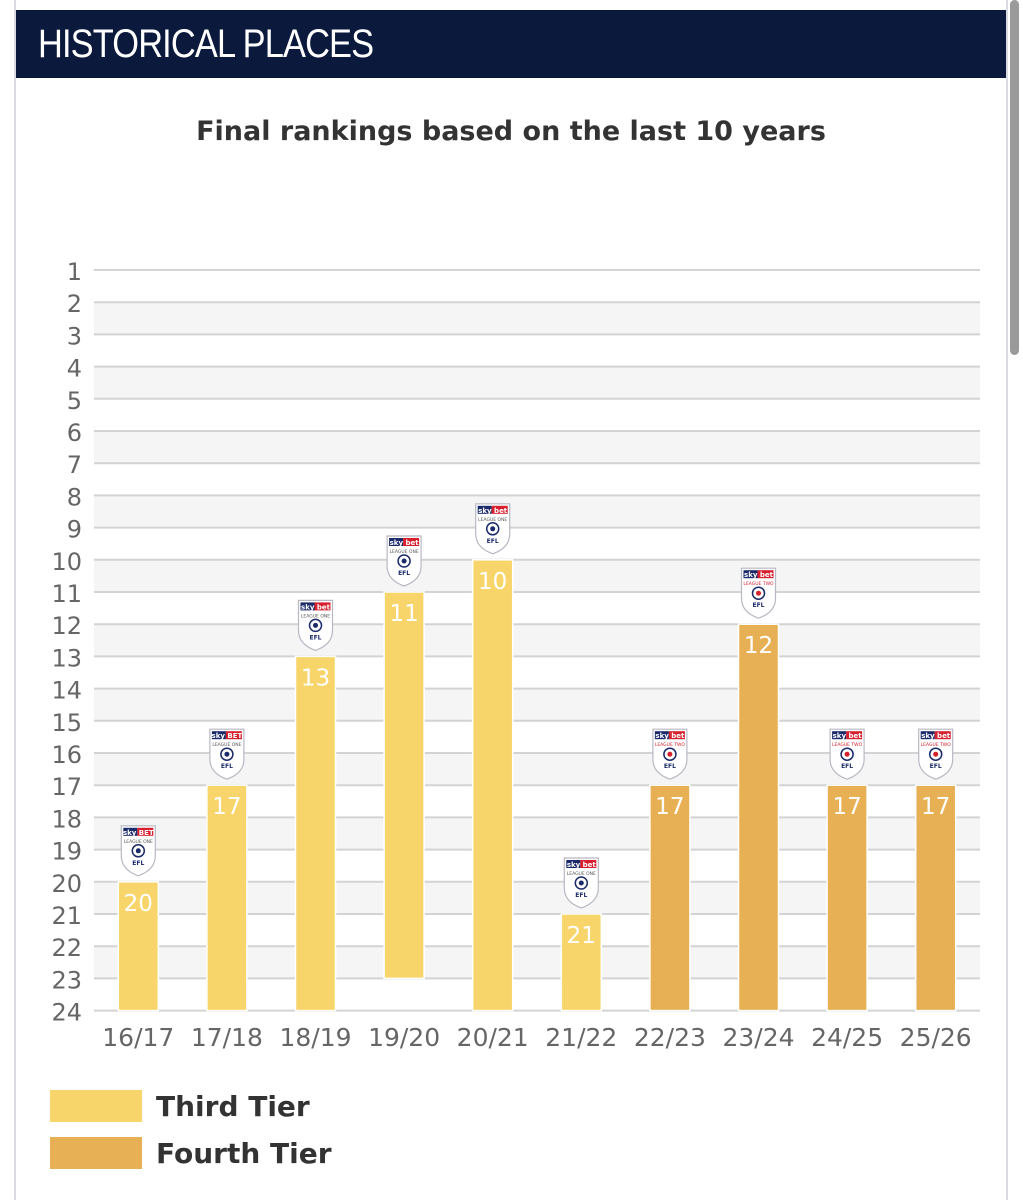 Image resolution: width=1023 pixels, height=1200 pixels. What do you see at coordinates (66, 691) in the screenshot?
I see `y-tick-label: 14` at bounding box center [66, 691].